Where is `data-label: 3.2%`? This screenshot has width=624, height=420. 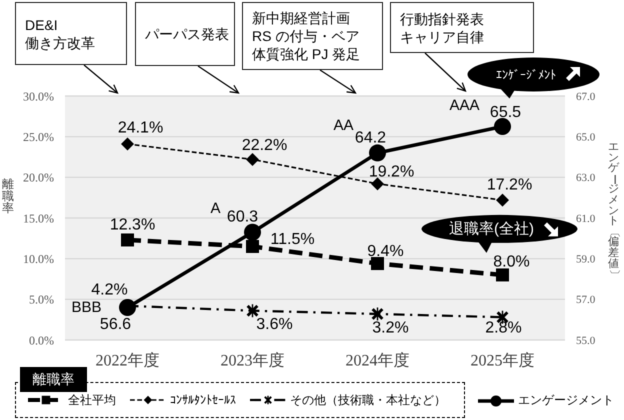 data-label: 3.2% is located at coordinates (390, 327).